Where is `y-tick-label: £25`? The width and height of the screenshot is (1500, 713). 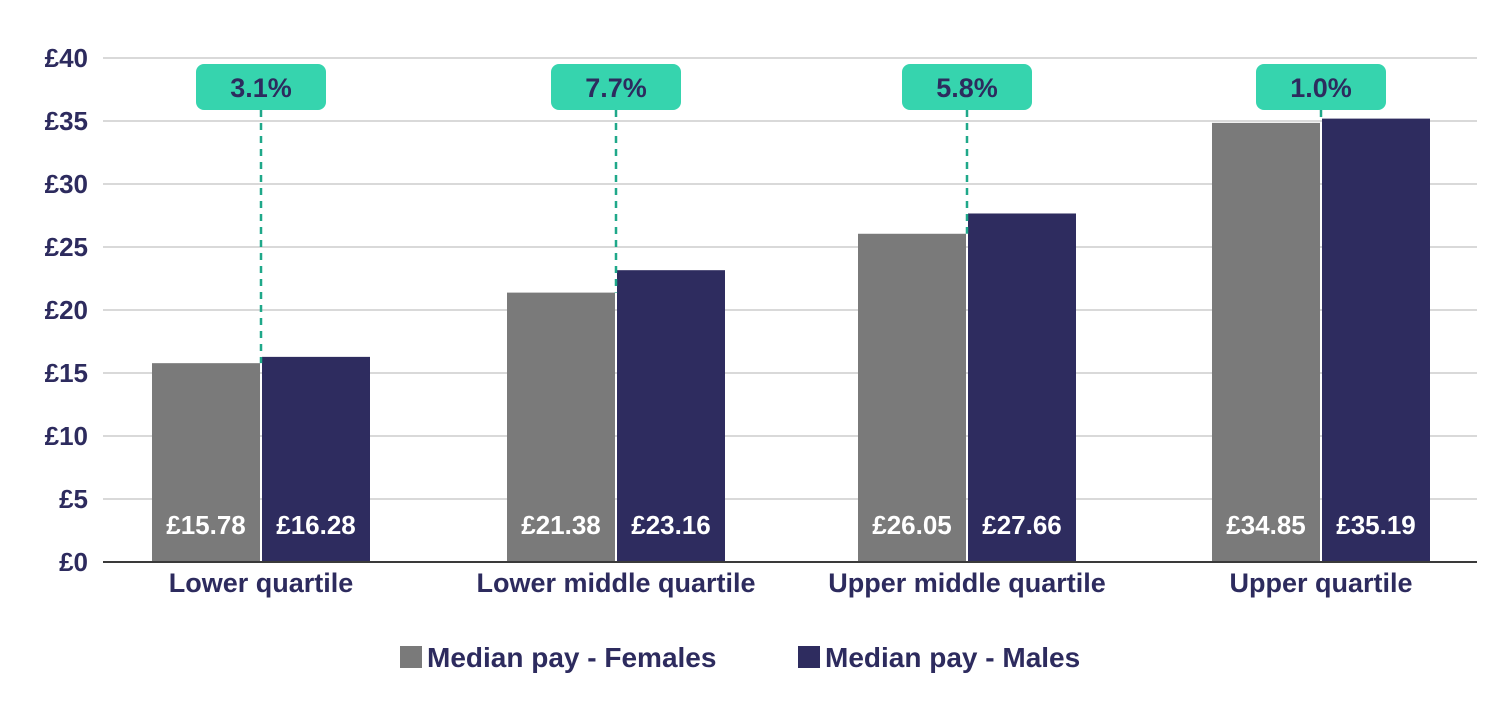
y-tick-label: £25 is located at coordinates (66, 247).